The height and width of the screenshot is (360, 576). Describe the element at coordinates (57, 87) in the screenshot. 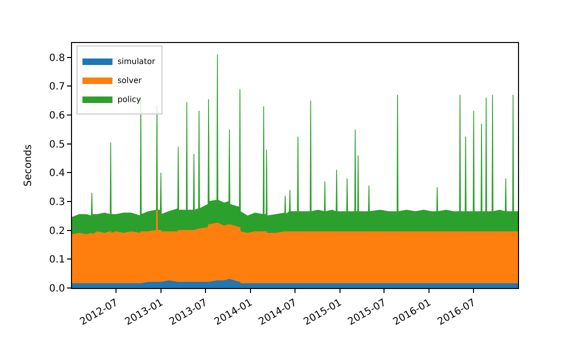

I see `y-tick-label: 0.7` at that location.